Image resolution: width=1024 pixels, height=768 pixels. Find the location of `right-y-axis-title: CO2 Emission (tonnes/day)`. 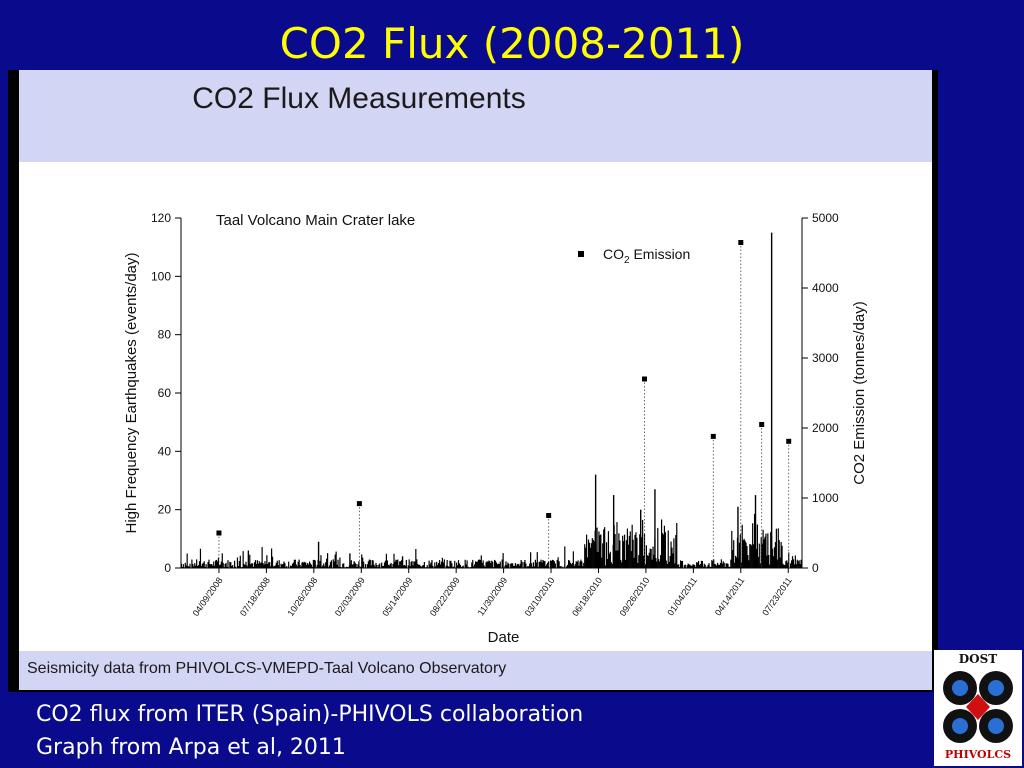

right-y-axis-title: CO2 Emission (tonnes/day) is located at coordinates (859, 392).